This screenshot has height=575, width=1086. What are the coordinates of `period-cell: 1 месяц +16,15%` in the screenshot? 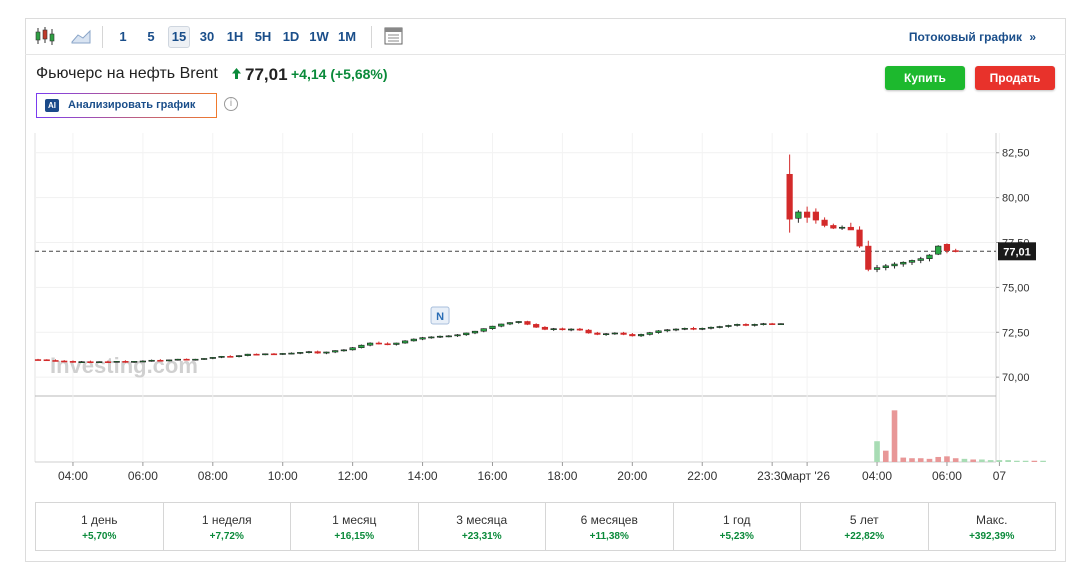 It's located at (355, 526).